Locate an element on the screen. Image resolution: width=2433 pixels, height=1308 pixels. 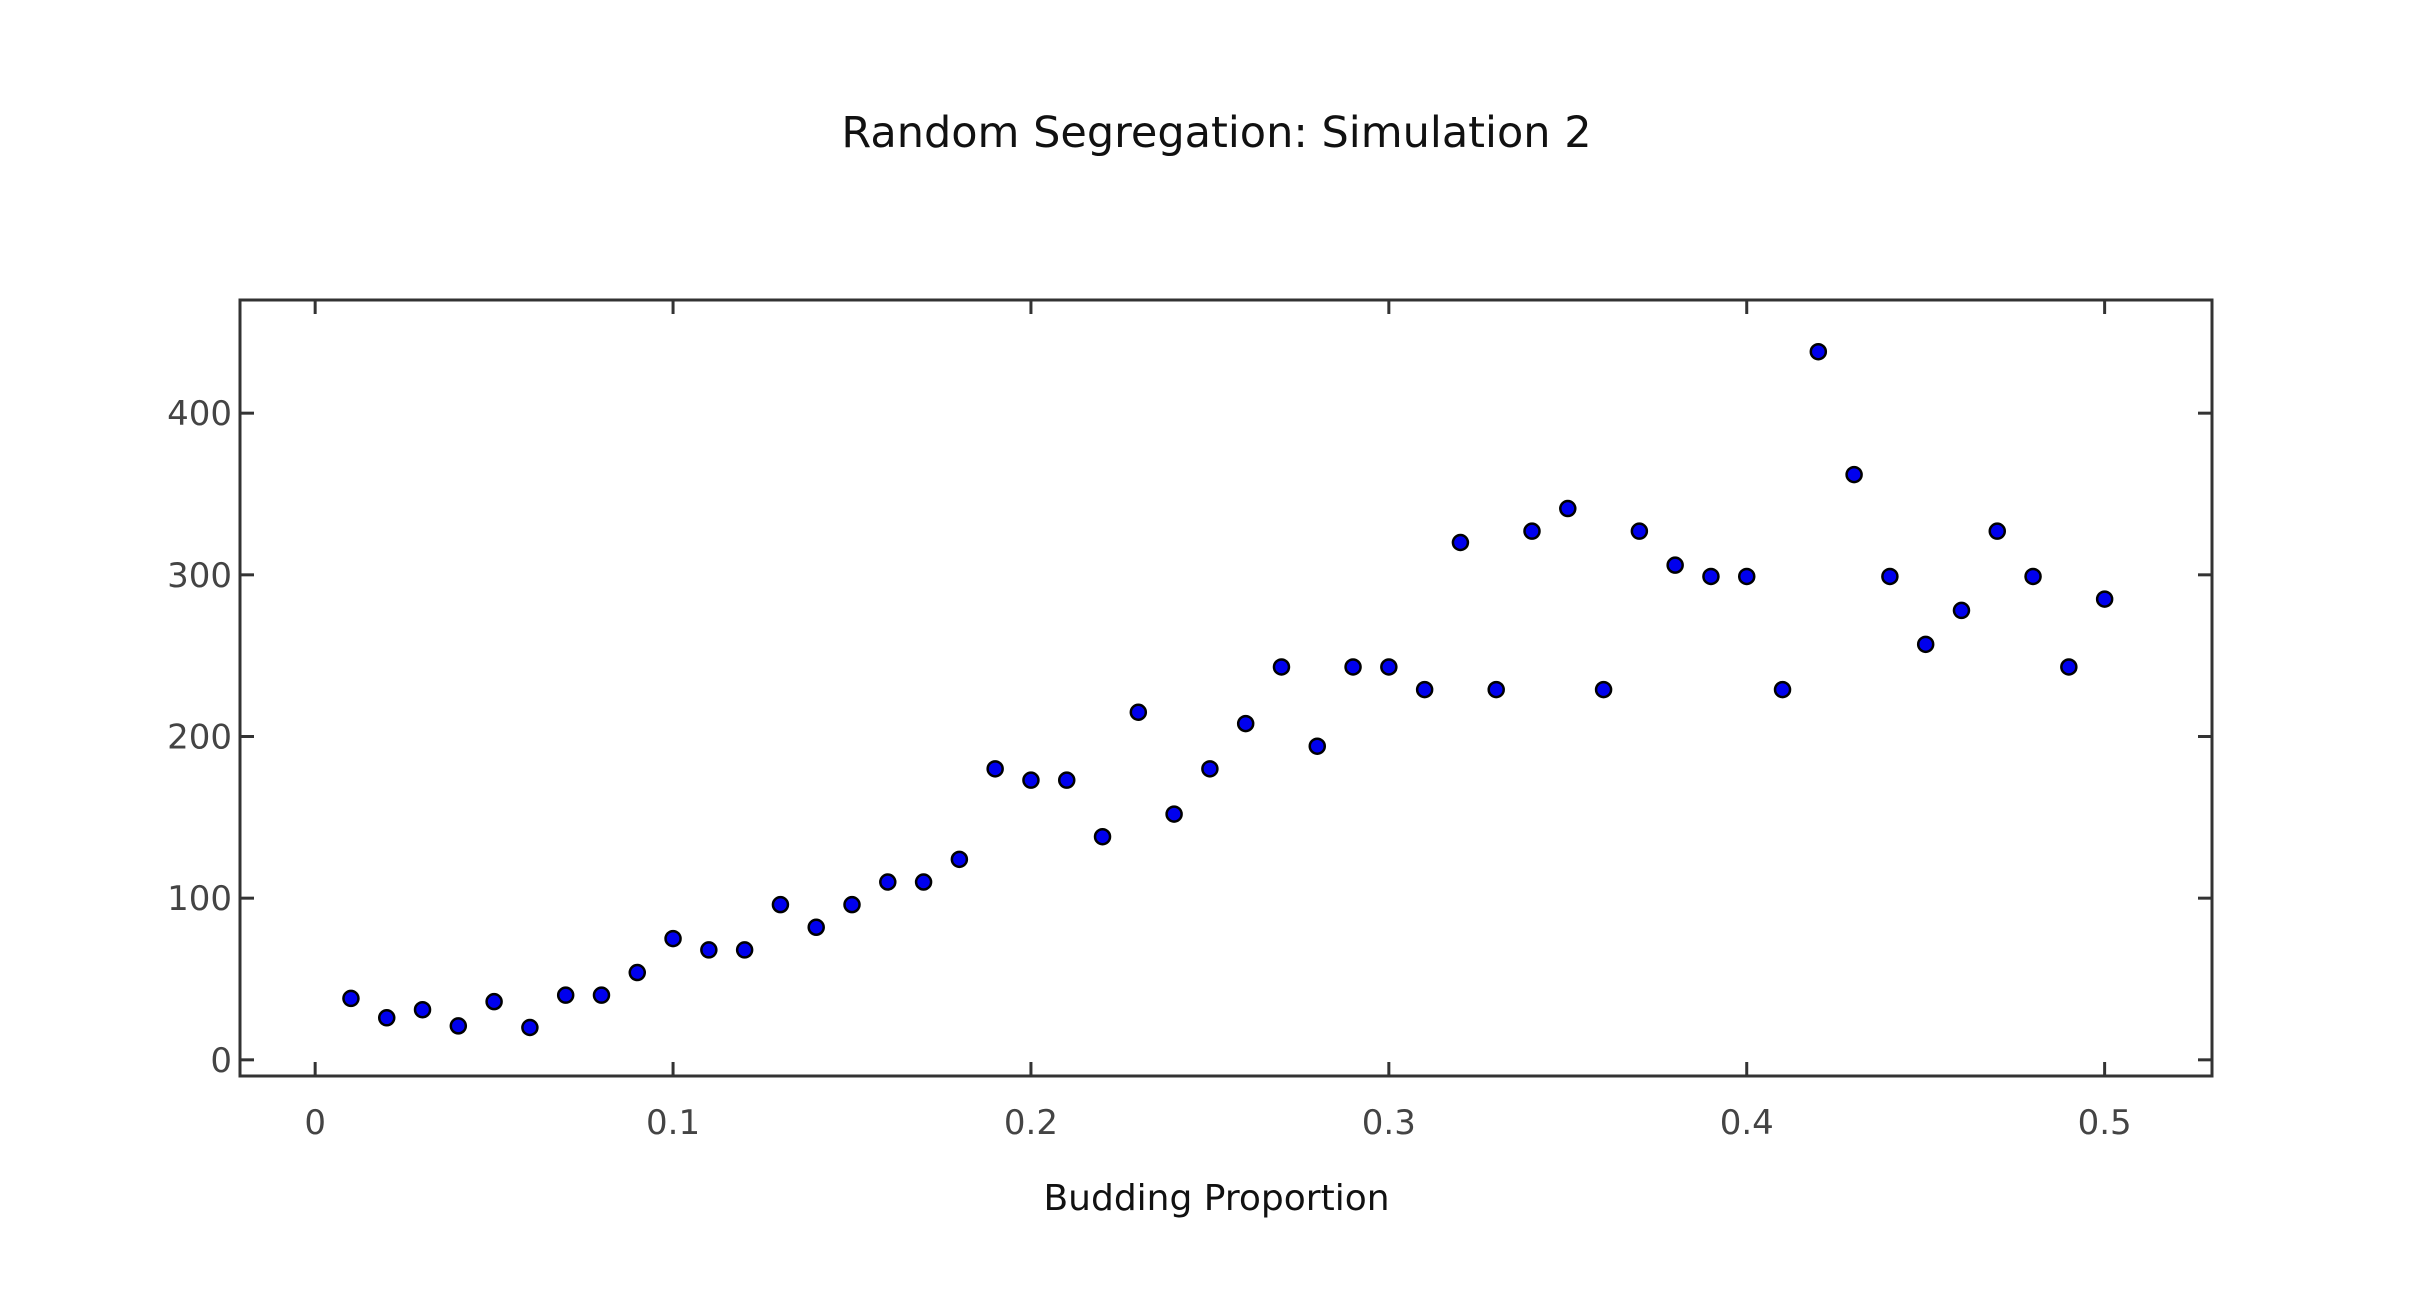
x-tick-label: 0.4 is located at coordinates (1747, 1123).